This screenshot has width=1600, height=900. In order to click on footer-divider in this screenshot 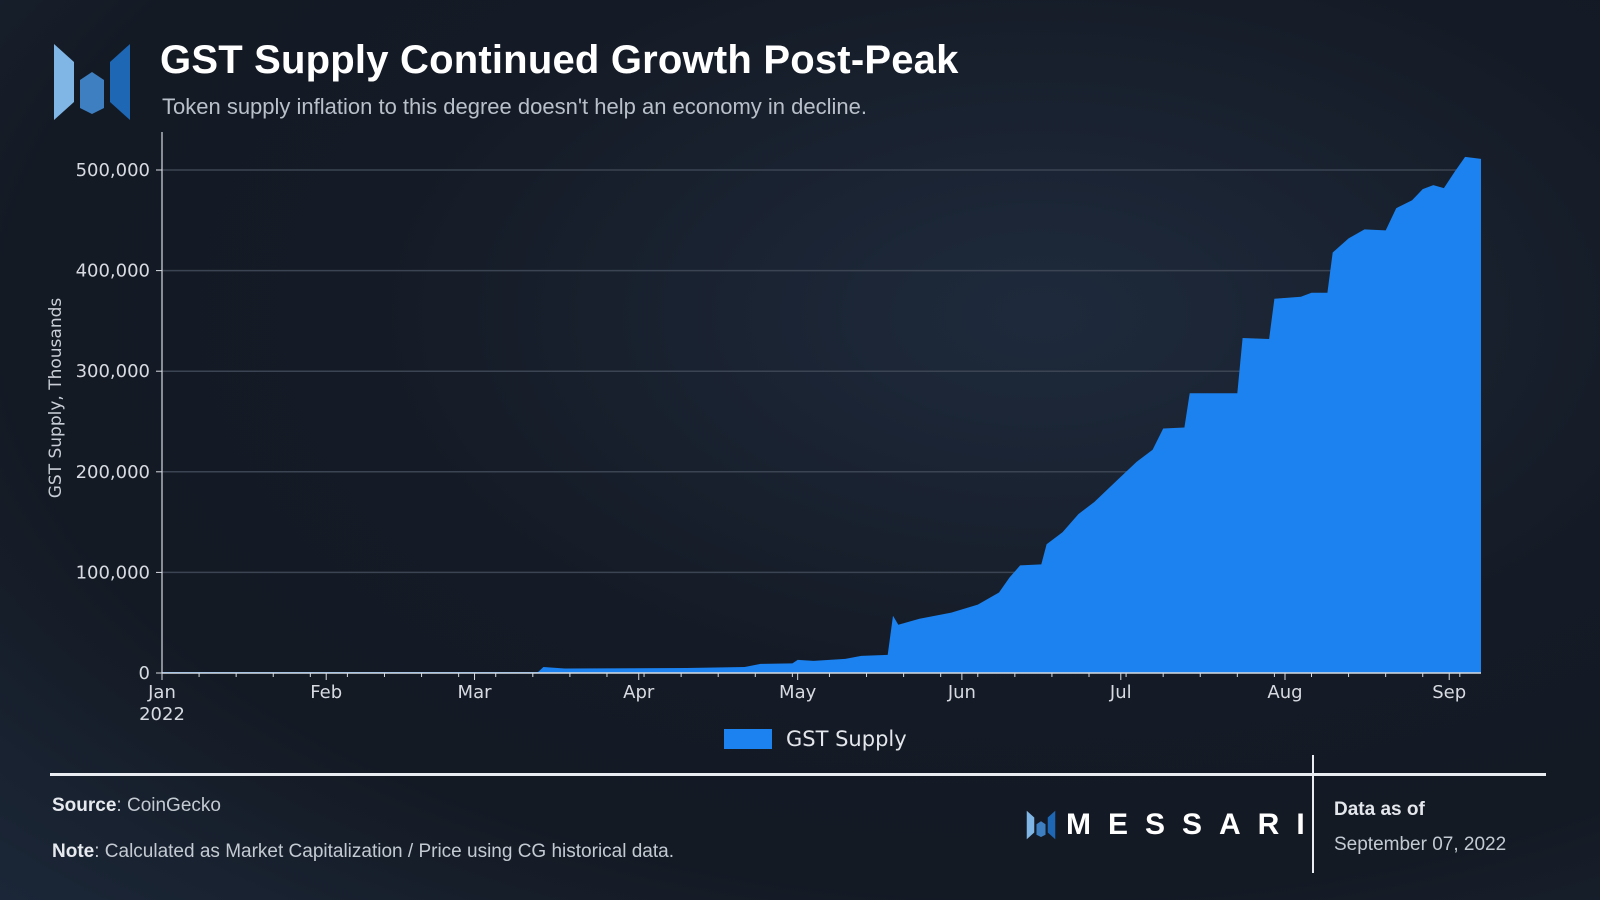, I will do `click(798, 774)`.